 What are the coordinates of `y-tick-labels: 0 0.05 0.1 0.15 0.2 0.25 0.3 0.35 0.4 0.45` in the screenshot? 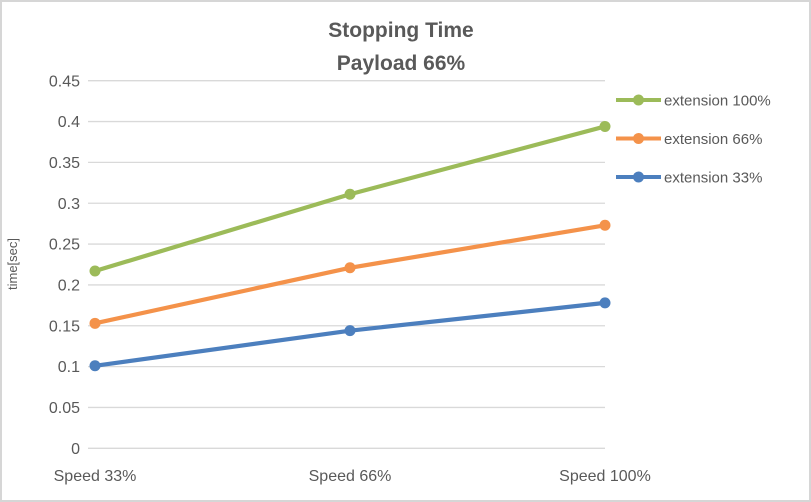 It's located at (64, 265).